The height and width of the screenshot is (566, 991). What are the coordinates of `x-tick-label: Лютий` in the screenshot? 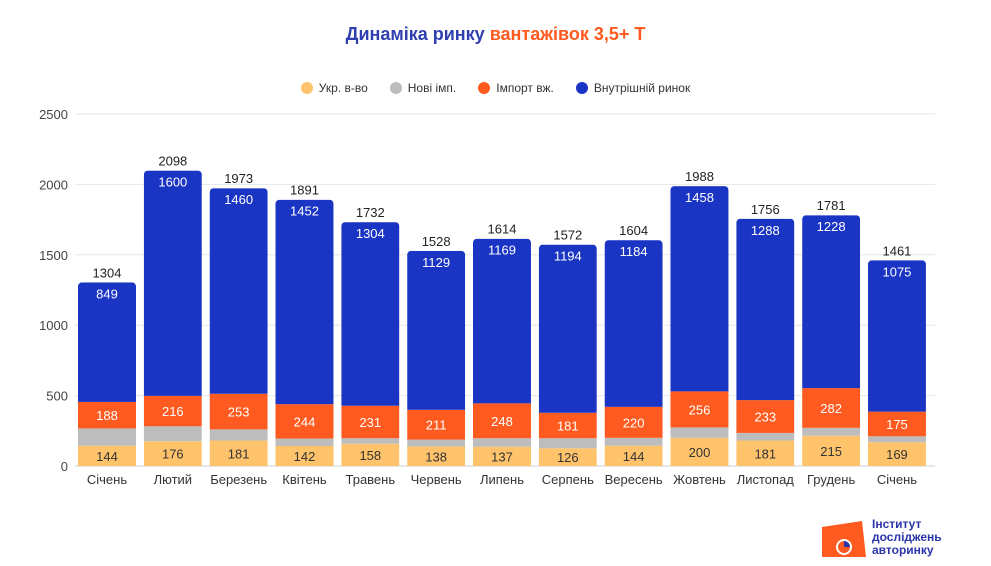 It's located at (173, 479).